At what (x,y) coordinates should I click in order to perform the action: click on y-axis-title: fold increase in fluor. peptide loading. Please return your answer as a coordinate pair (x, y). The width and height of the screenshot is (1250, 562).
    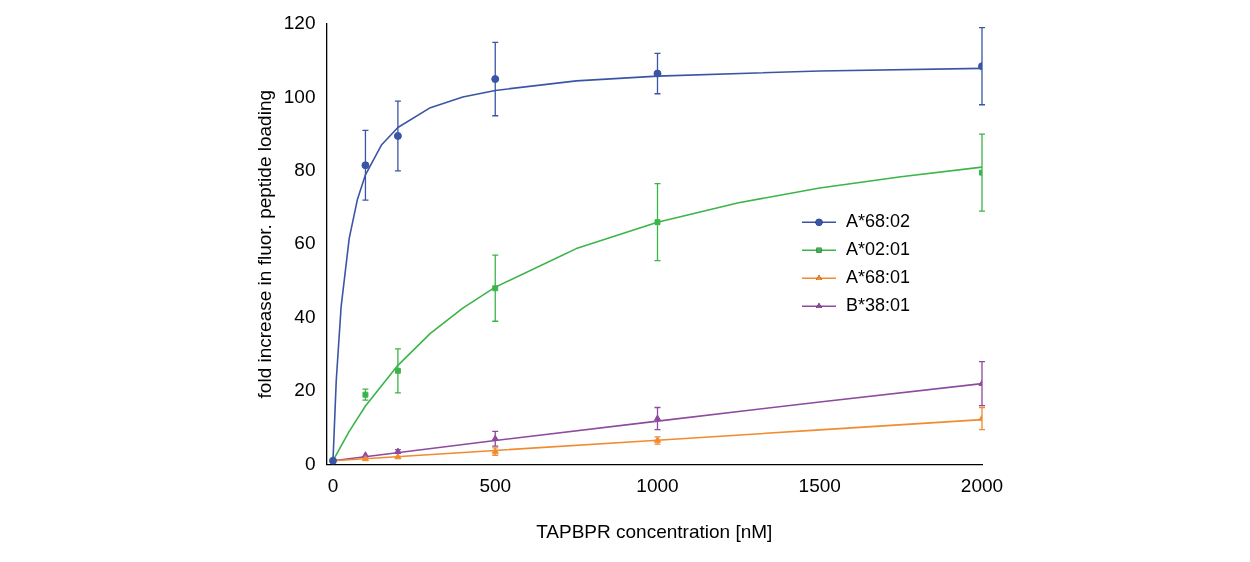
    Looking at the image, I should click on (264, 244).